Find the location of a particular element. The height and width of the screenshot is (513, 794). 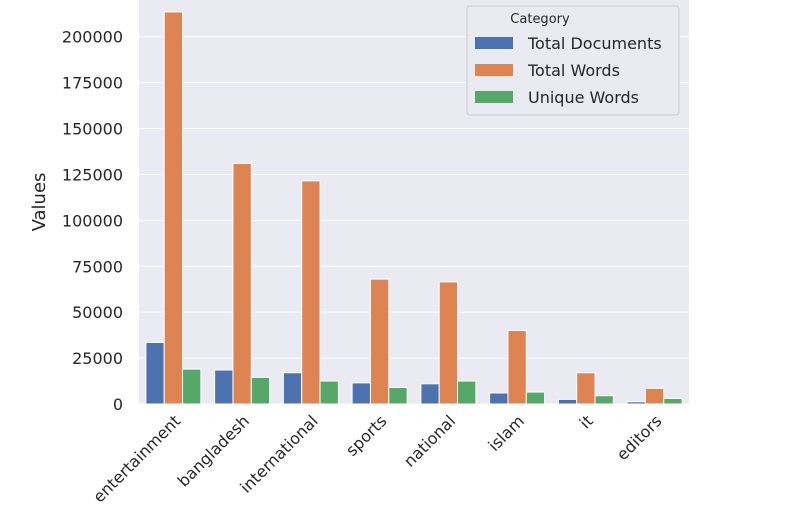

bar-unique-words-entertainment is located at coordinates (192, 386).